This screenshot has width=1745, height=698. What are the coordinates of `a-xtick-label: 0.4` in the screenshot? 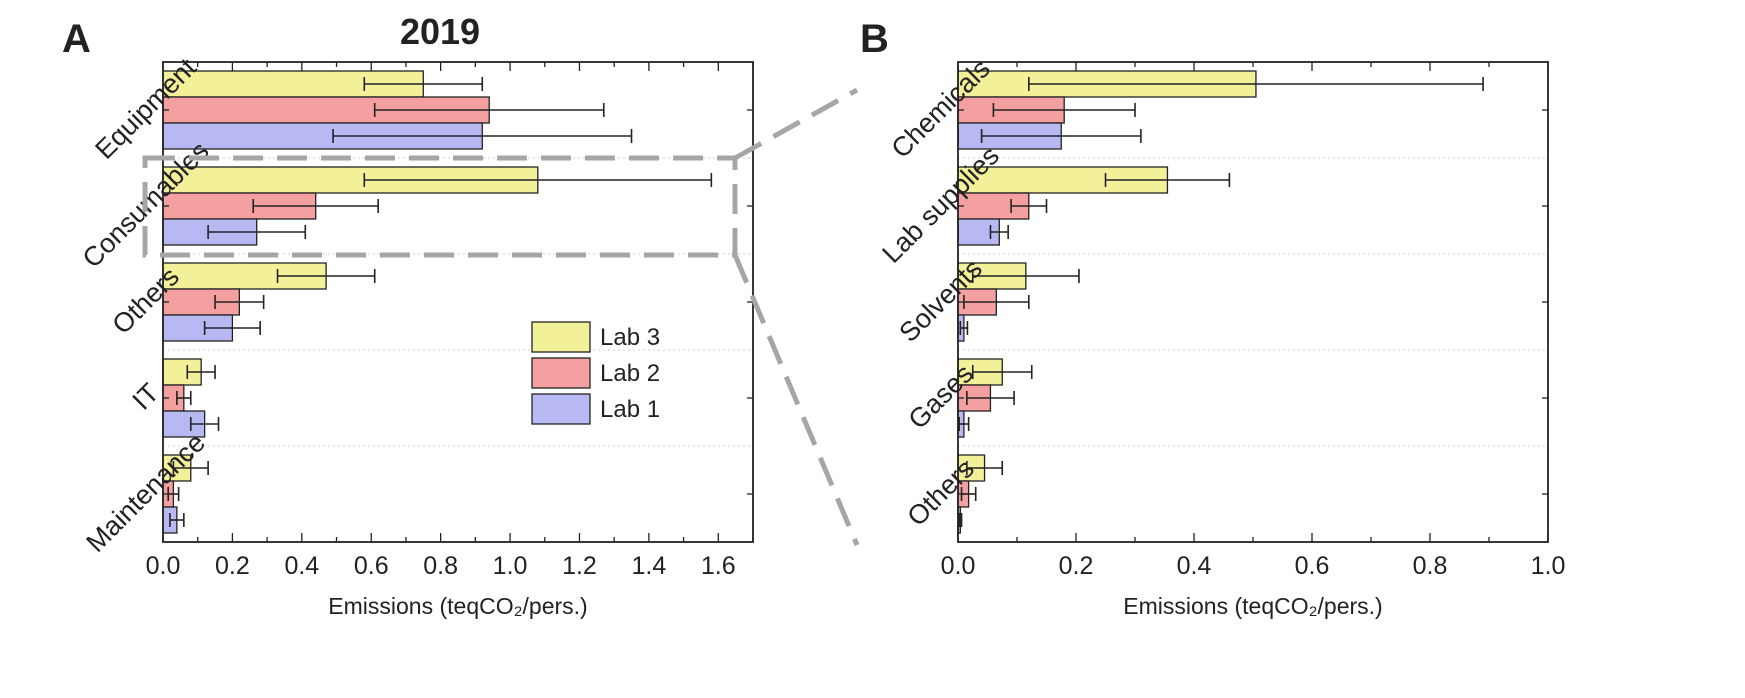 It's located at (301, 566).